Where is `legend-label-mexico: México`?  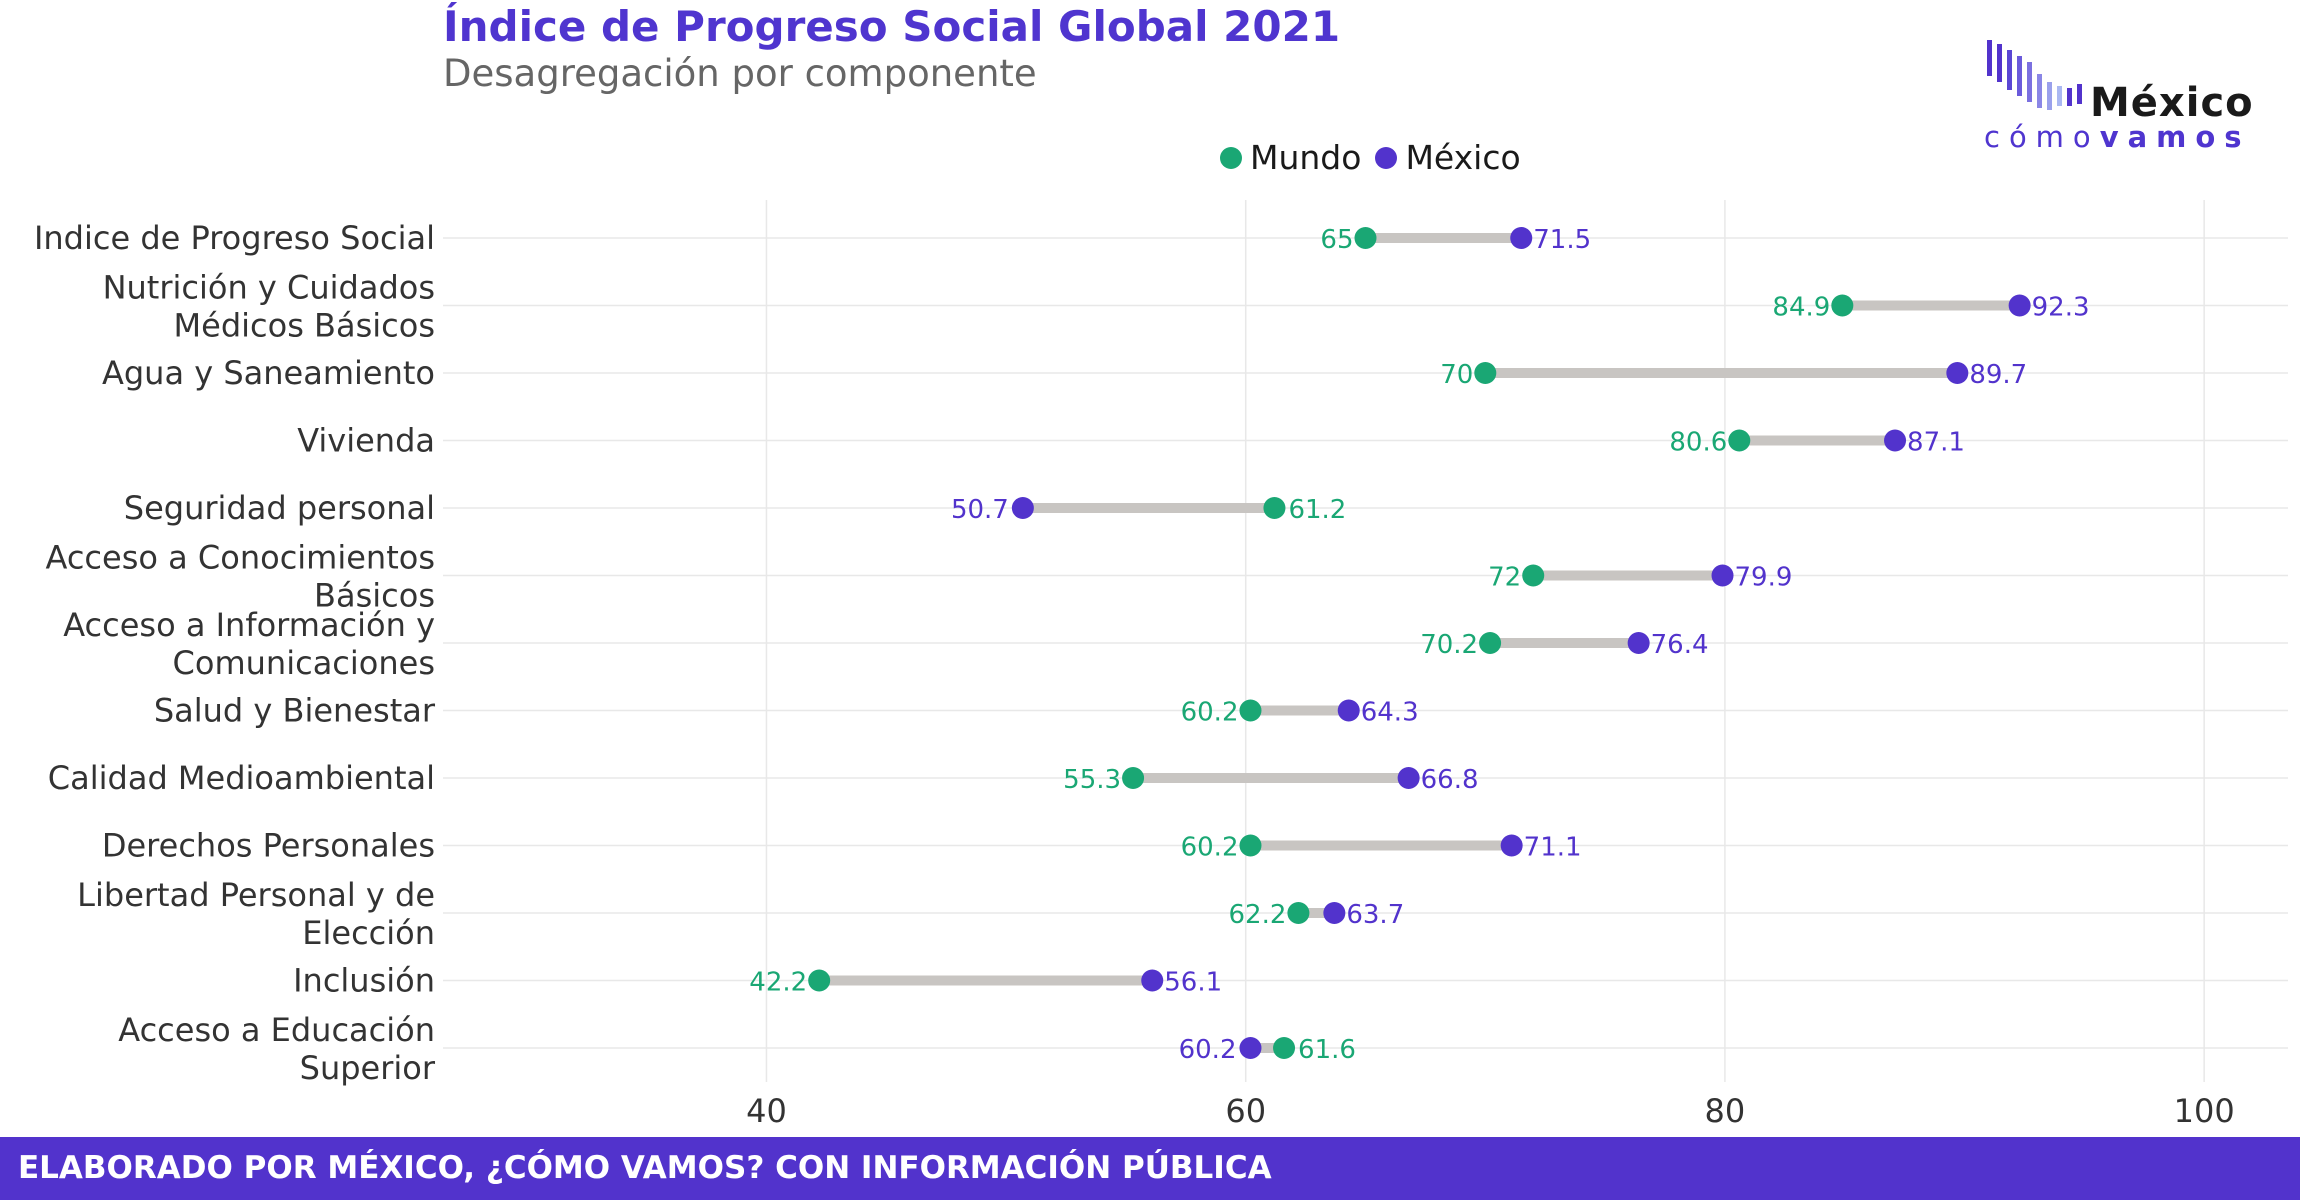 legend-label-mexico: México is located at coordinates (1463, 157).